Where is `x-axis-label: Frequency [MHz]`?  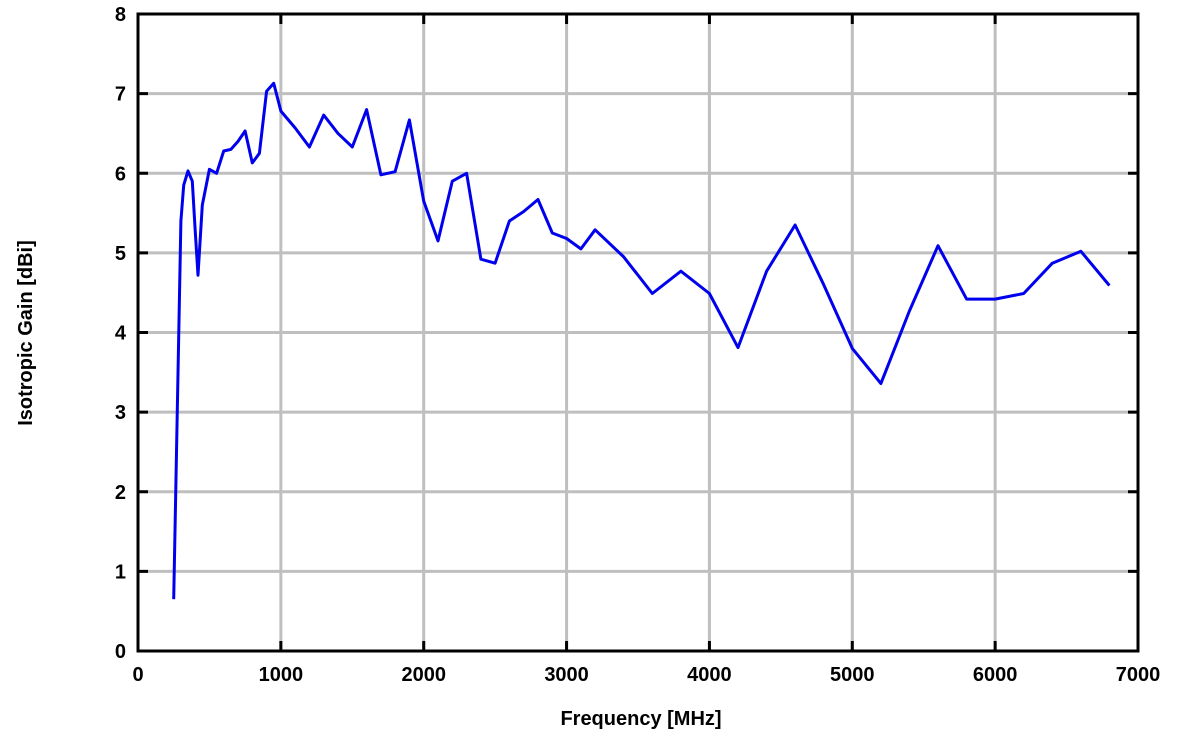
x-axis-label: Frequency [MHz] is located at coordinates (640, 719).